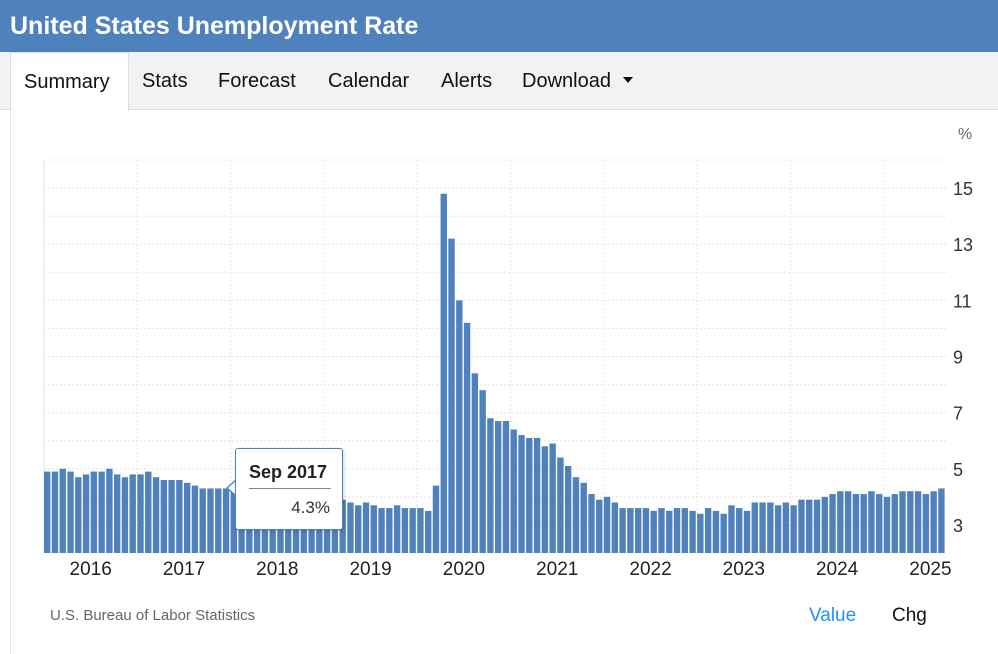 Image resolution: width=998 pixels, height=654 pixels. I want to click on y-axis-unit: %, so click(965, 134).